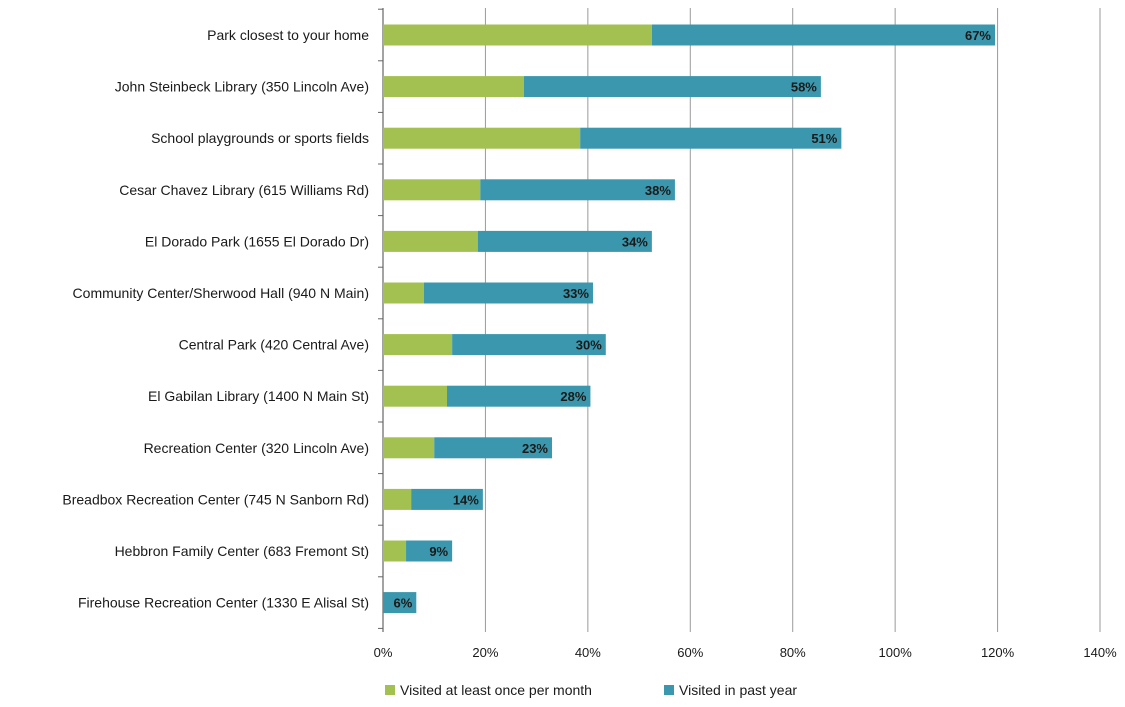 The height and width of the screenshot is (707, 1125). What do you see at coordinates (242, 87) in the screenshot?
I see `category-label: John Steinbeck Library (350 Lincoln Ave)` at bounding box center [242, 87].